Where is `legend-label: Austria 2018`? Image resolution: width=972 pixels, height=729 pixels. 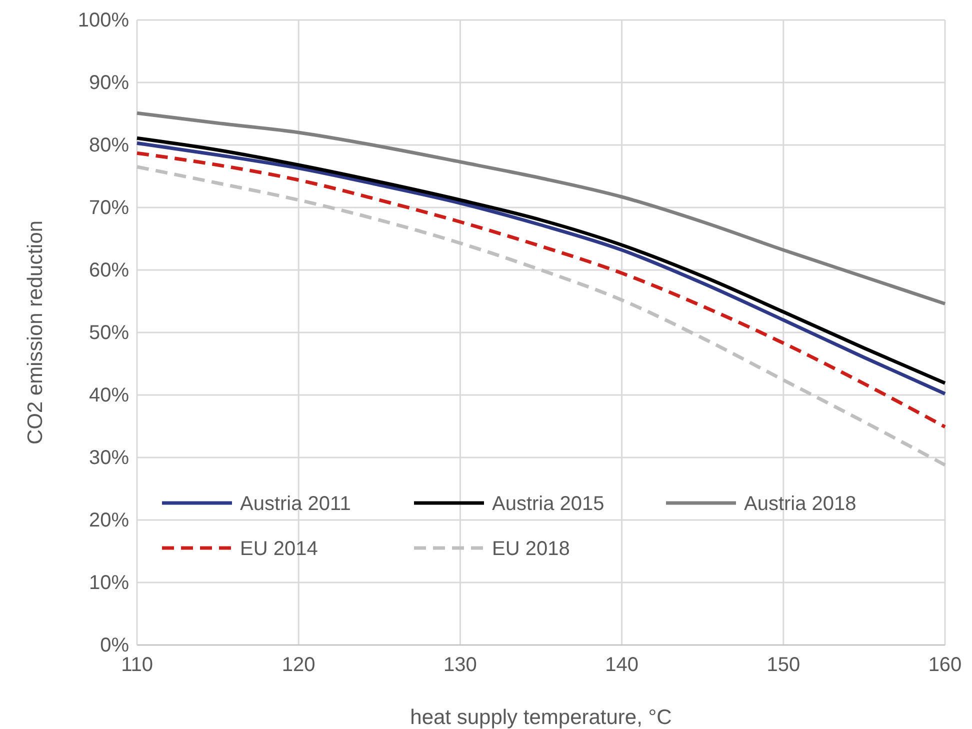 legend-label: Austria 2018 is located at coordinates (800, 504).